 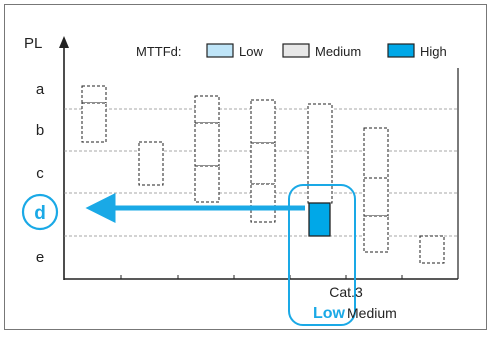 What do you see at coordinates (320, 194) in the screenshot?
I see `bar-cat3-lower` at bounding box center [320, 194].